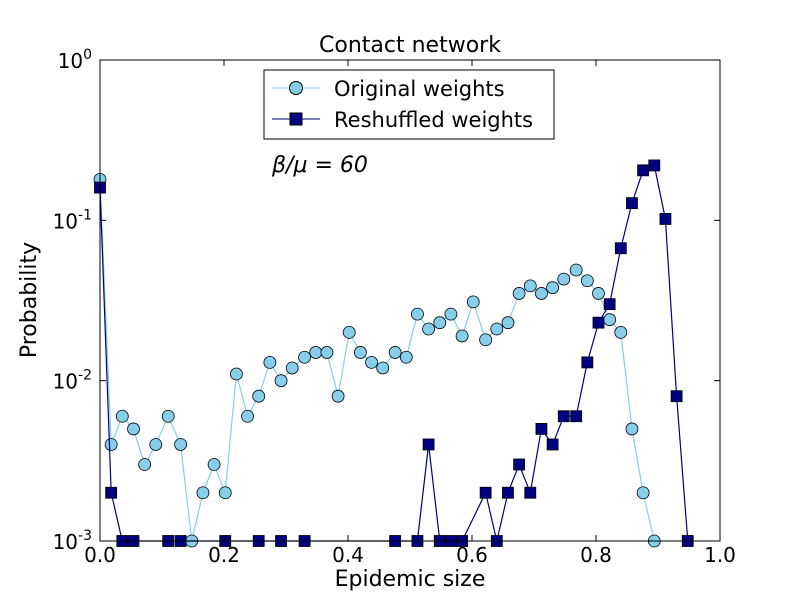 The height and width of the screenshot is (600, 800). Describe the element at coordinates (85, 376) in the screenshot. I see `y-tick-exponent: -2` at that location.